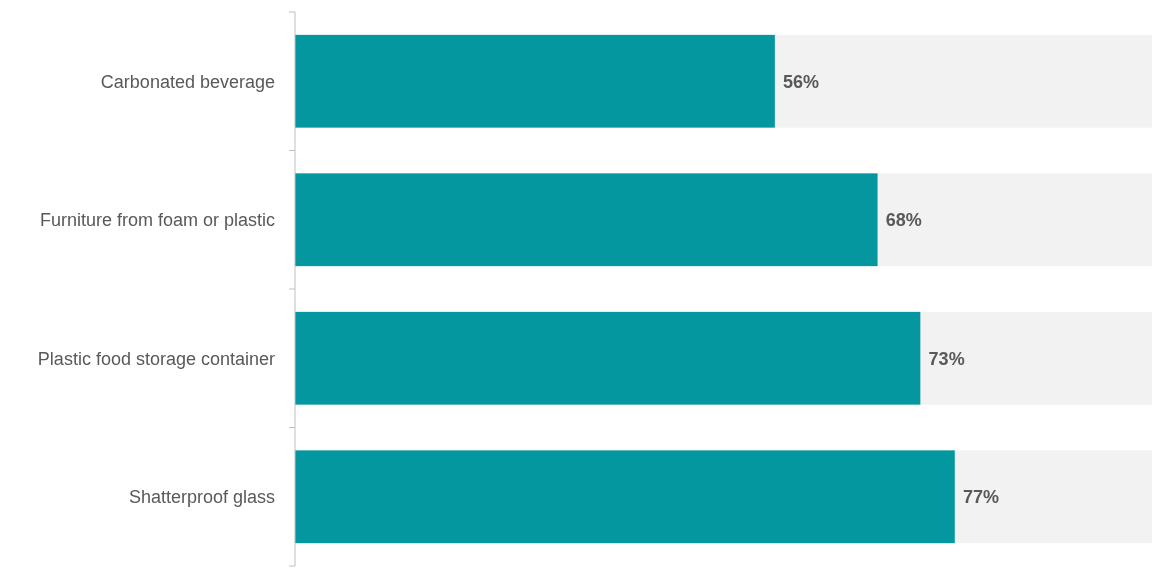 The image size is (1152, 577). Describe the element at coordinates (946, 358) in the screenshot. I see `data-label: 73%` at that location.